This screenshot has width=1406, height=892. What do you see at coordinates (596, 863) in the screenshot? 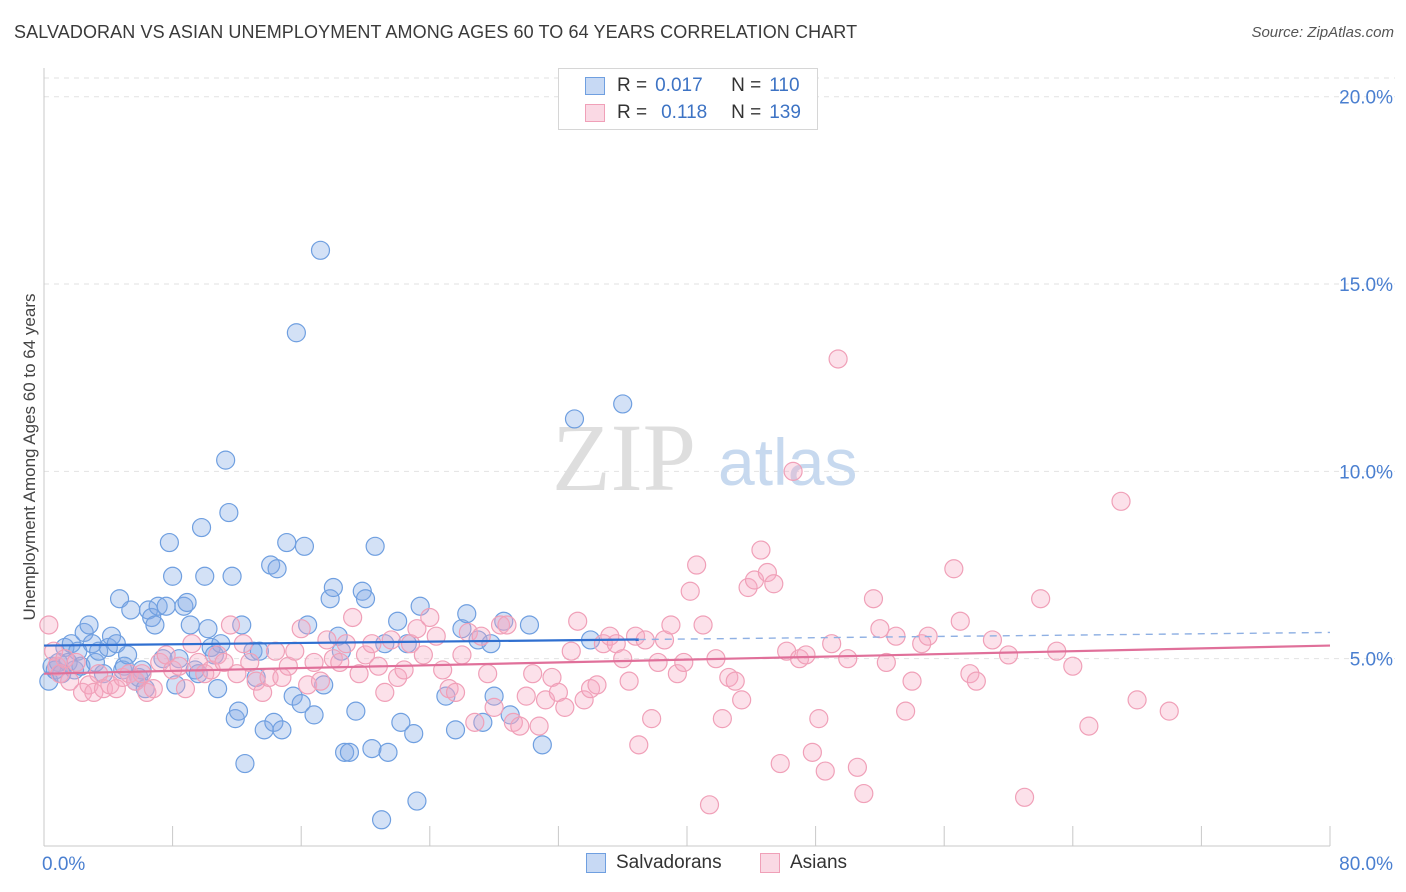
I see `legend-swatch-salvadorans` at bounding box center [596, 863].